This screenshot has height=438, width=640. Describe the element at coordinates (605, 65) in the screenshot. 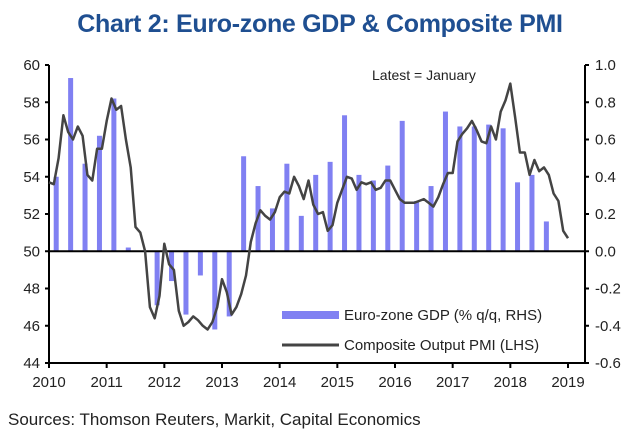

I see `right-tick-label: 1.0` at that location.